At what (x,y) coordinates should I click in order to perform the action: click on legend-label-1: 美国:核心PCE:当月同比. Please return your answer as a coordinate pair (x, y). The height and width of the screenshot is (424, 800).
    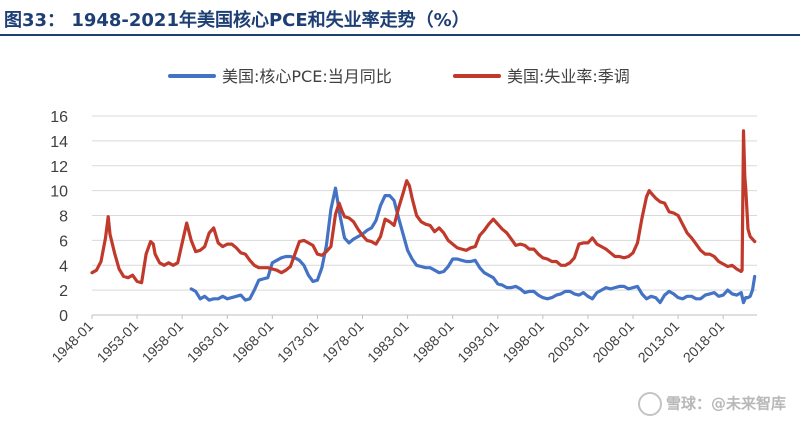
    Looking at the image, I should click on (307, 76).